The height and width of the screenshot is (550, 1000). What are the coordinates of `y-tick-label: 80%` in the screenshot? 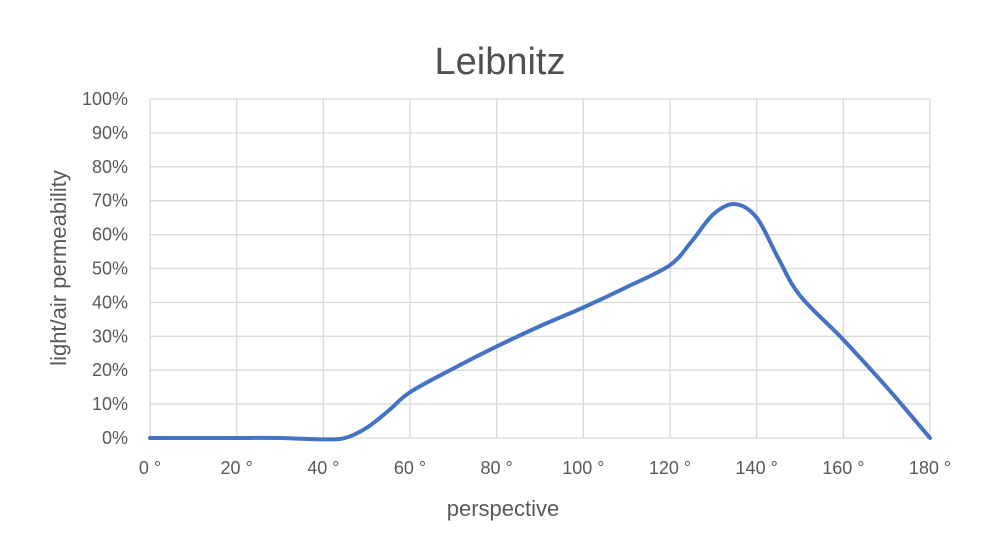 It's located at (110, 167).